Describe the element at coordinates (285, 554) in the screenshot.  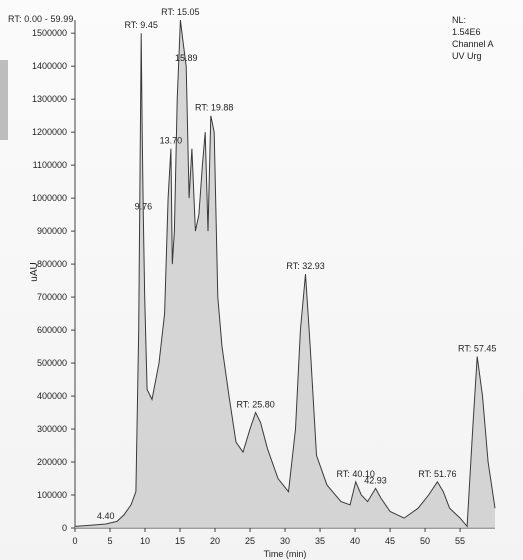
I see `x-axis-label: Time (min)` at that location.